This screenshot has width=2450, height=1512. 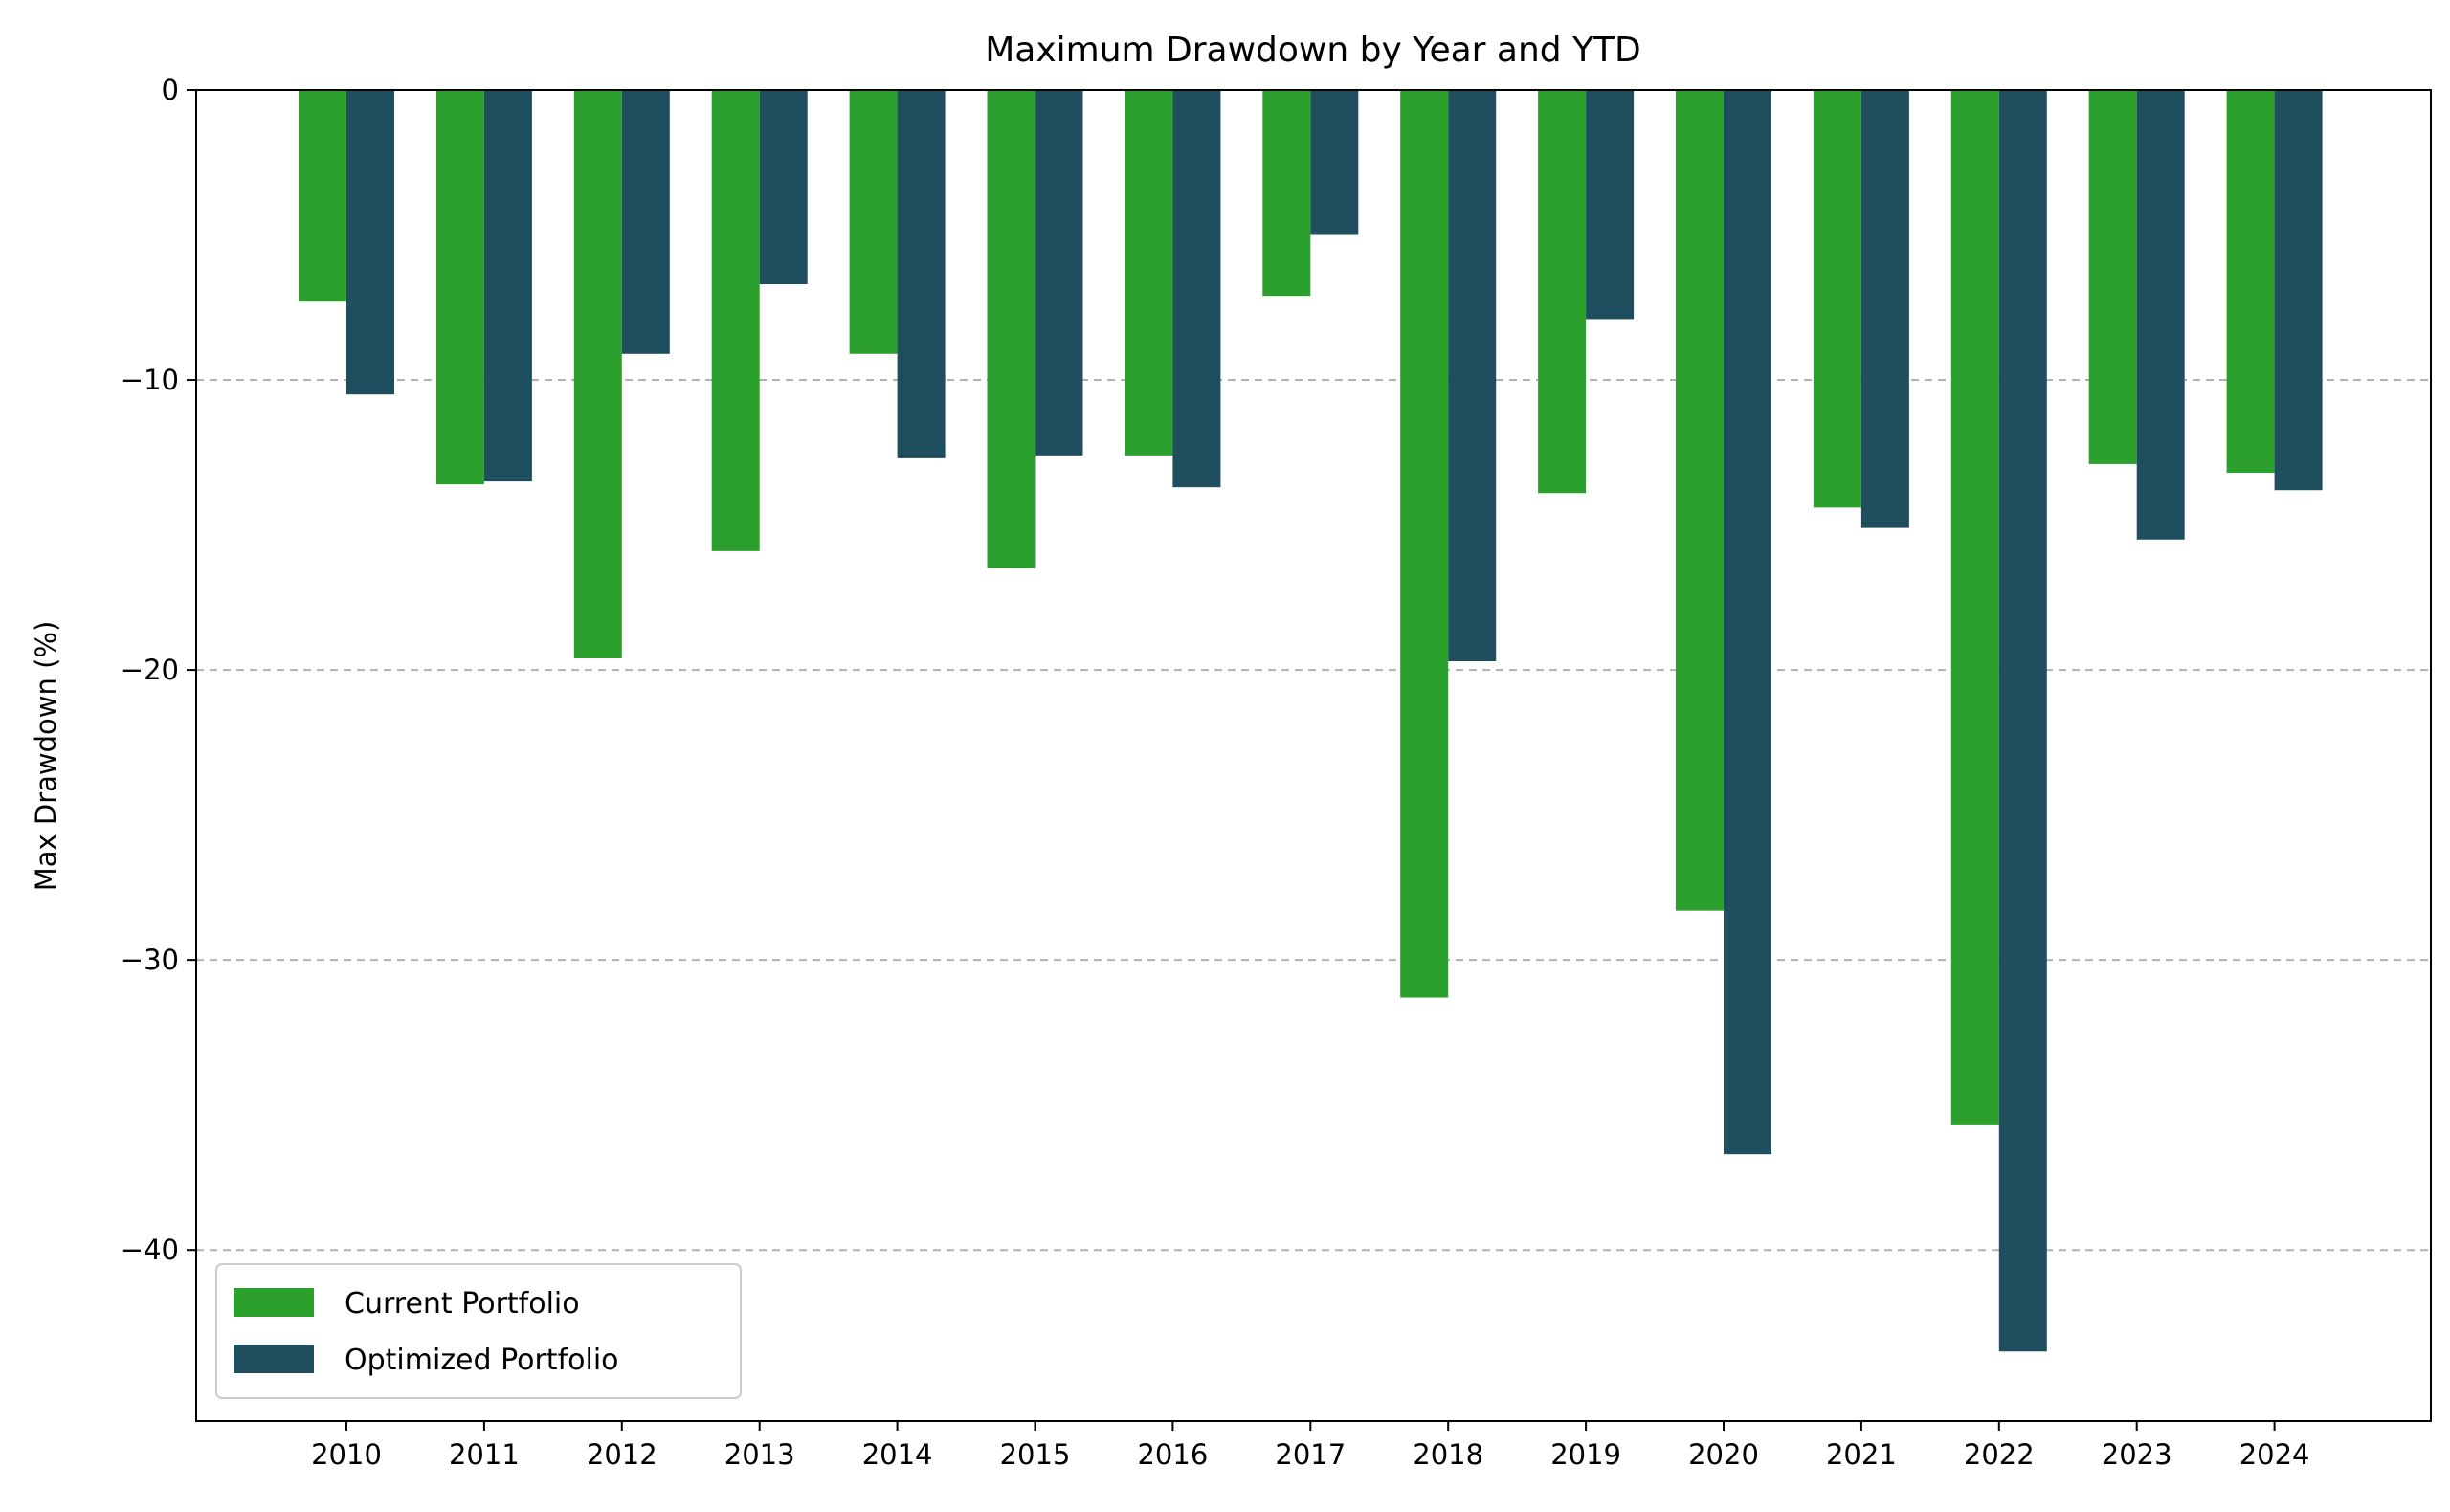 What do you see at coordinates (463, 1304) in the screenshot?
I see `legend-label-current: Current Portfolio` at bounding box center [463, 1304].